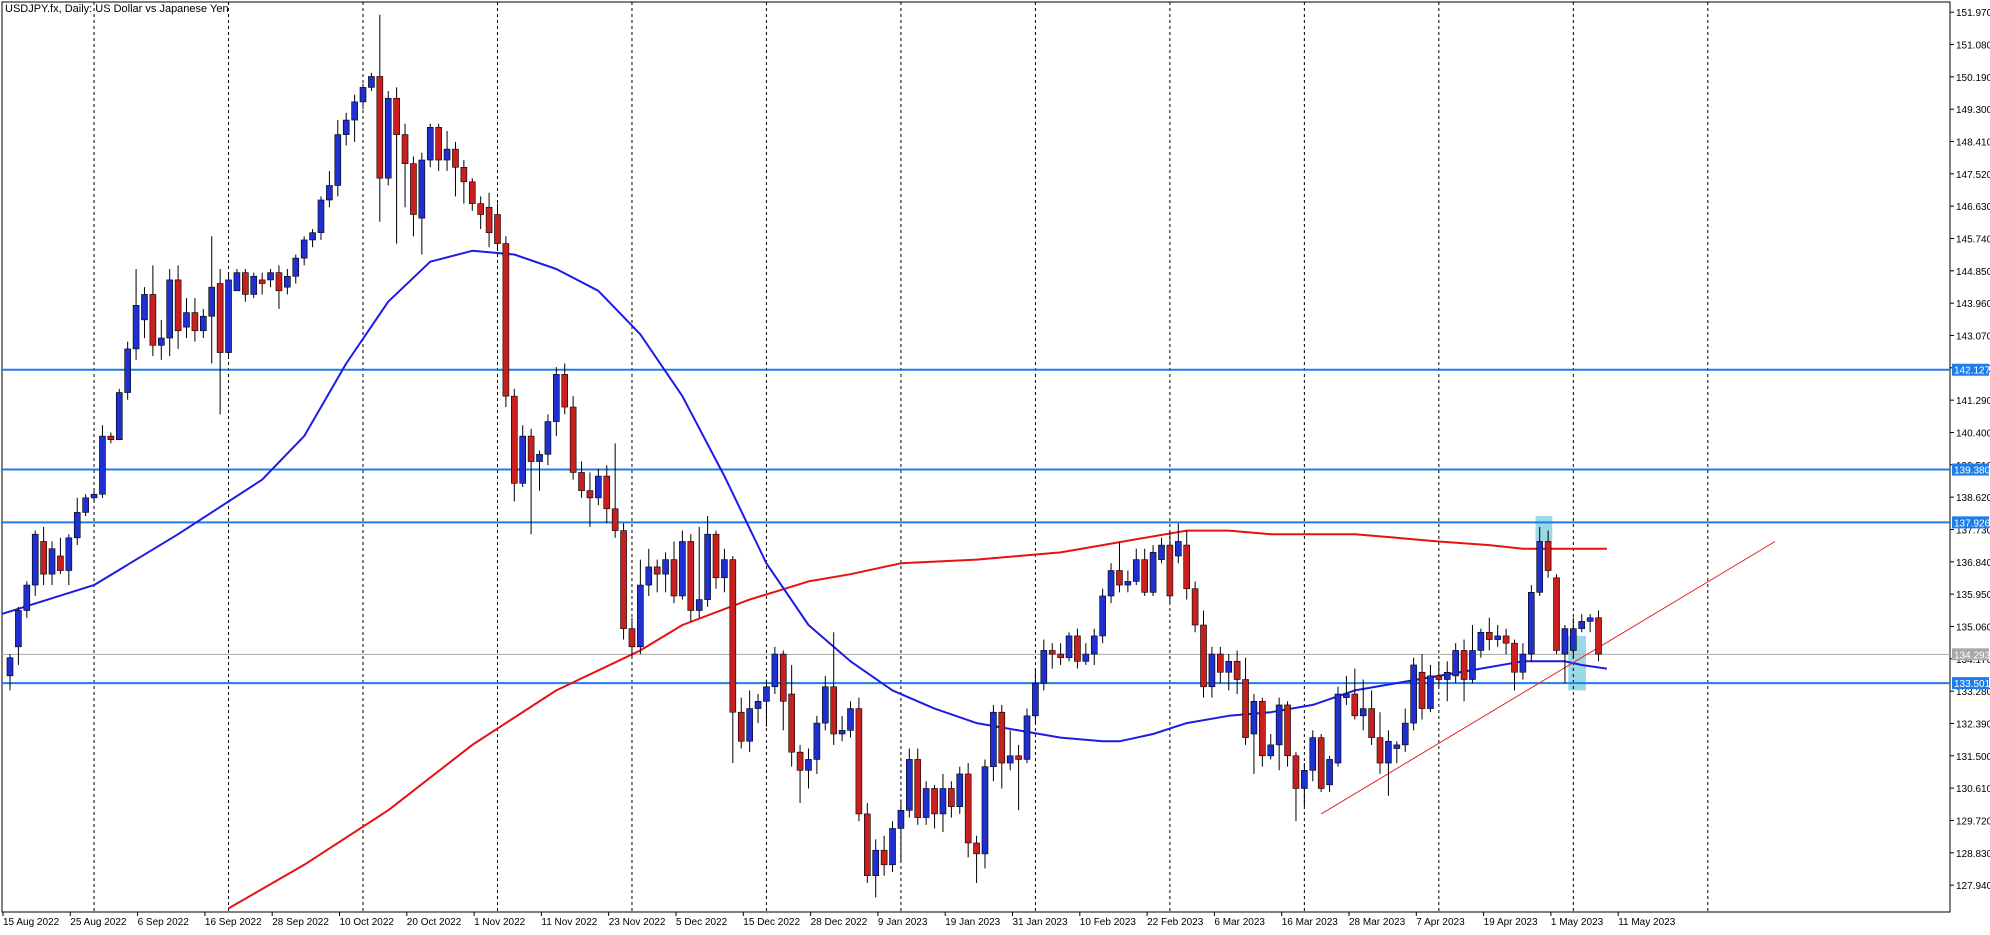 This screenshot has width=1990, height=935. I want to click on x-axis-tick-label: 5 Dec 2022, so click(702, 922).